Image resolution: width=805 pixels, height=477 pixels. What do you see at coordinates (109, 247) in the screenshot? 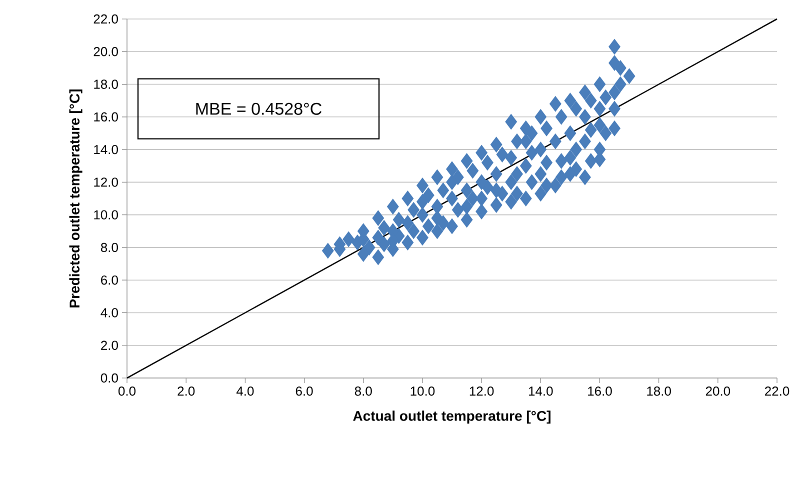
I see `y-tick-label: 8.0` at bounding box center [109, 247].